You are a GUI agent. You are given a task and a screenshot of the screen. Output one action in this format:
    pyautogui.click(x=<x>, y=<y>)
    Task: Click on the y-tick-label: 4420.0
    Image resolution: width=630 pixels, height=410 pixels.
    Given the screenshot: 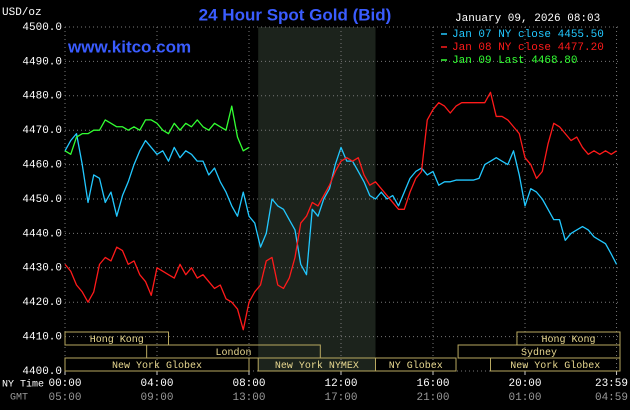 What is the action you would take?
    pyautogui.click(x=42, y=303)
    